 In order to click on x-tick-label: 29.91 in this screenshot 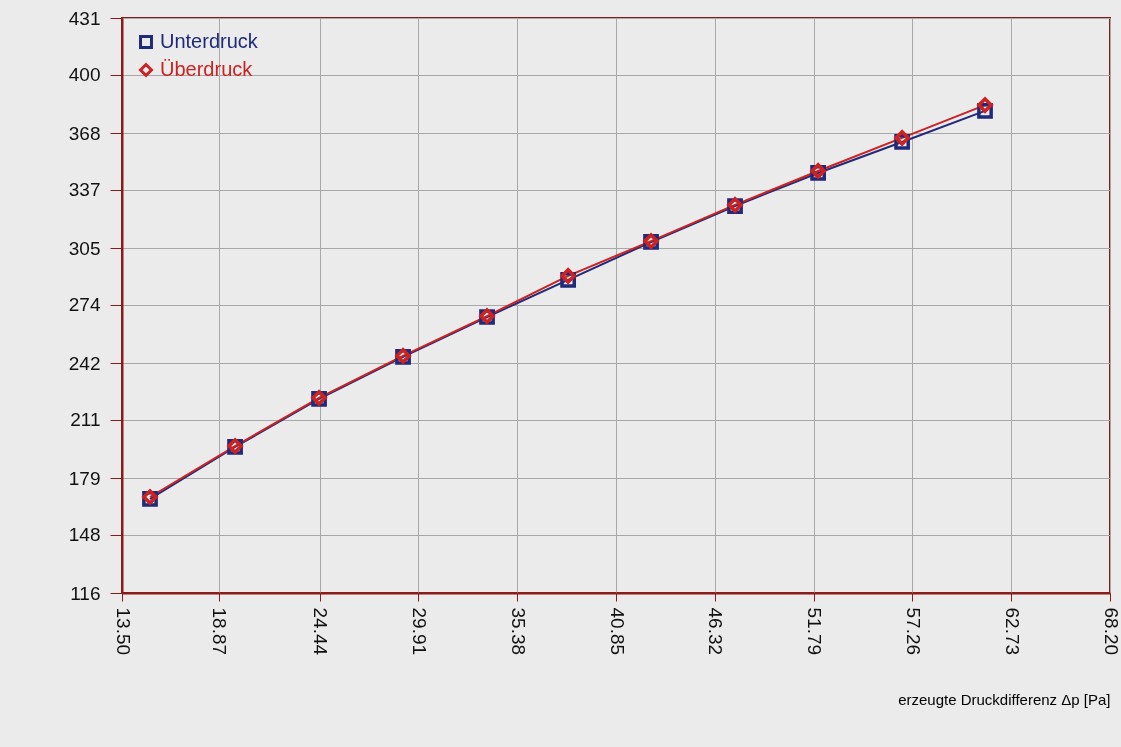, I will do `click(419, 631)`.